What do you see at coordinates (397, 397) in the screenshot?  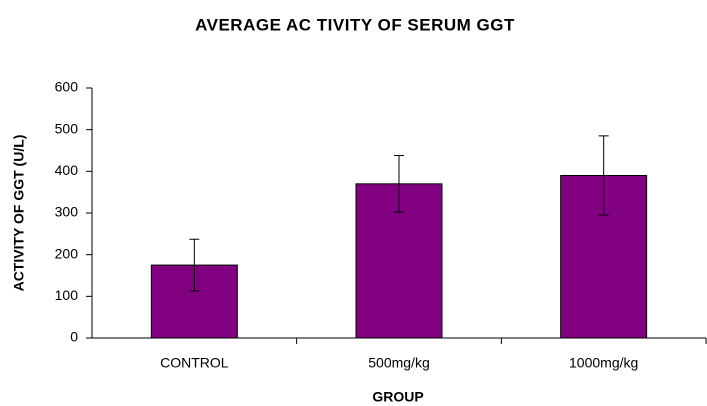 I see `x-axis-title: GROUP` at bounding box center [397, 397].